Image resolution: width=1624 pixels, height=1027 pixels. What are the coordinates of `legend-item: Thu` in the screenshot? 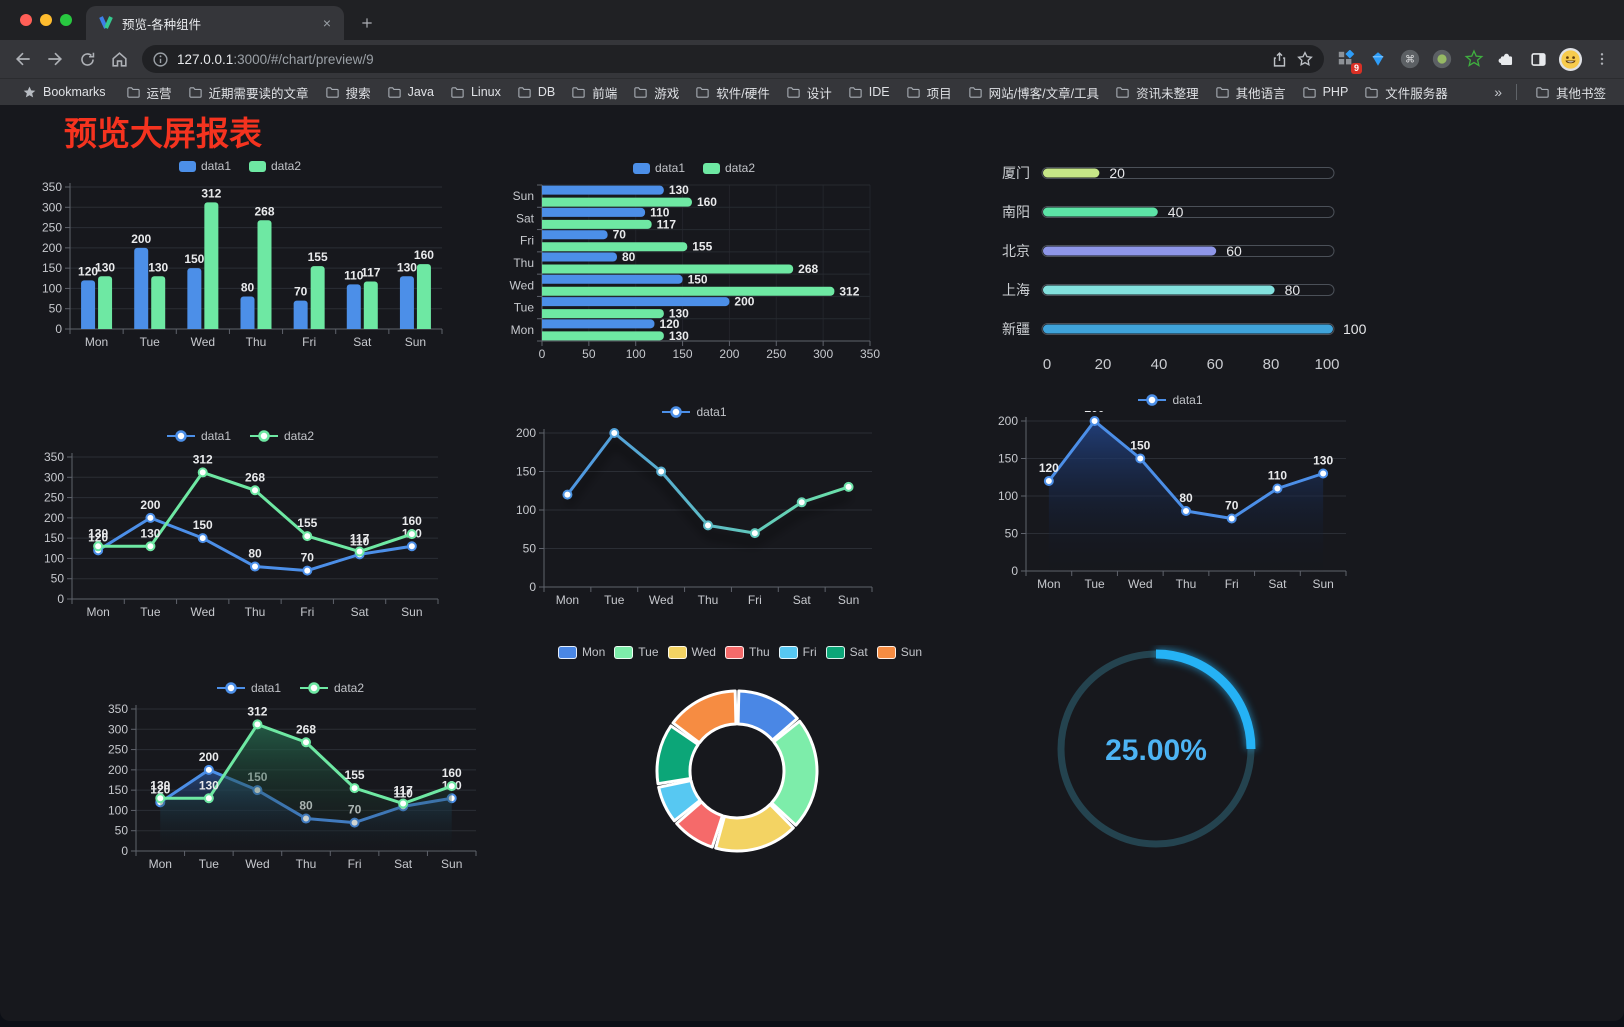 It's located at (747, 652).